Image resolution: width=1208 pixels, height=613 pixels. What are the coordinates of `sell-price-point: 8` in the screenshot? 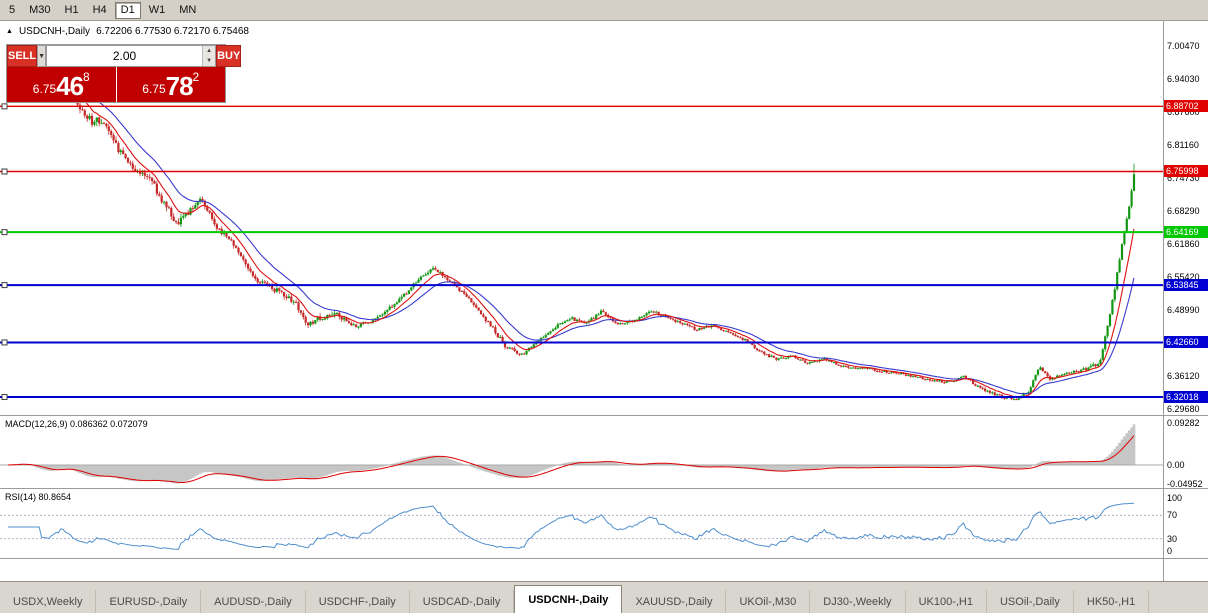 It's located at (86, 77).